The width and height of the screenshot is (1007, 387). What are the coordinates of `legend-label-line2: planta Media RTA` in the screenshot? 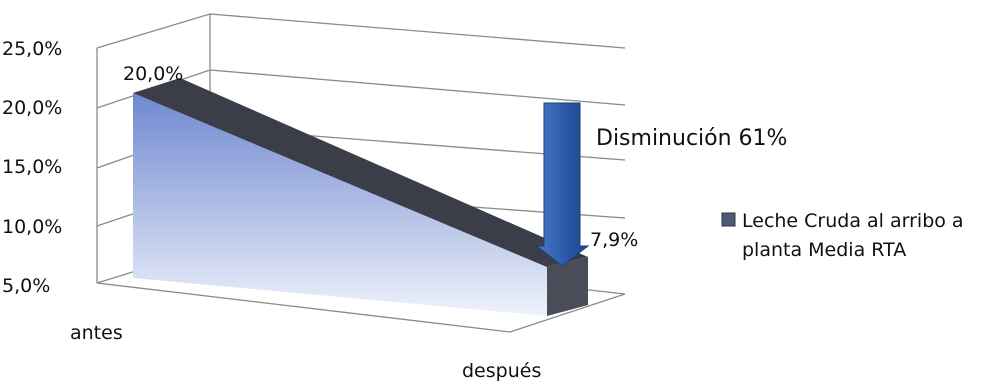 It's located at (824, 250).